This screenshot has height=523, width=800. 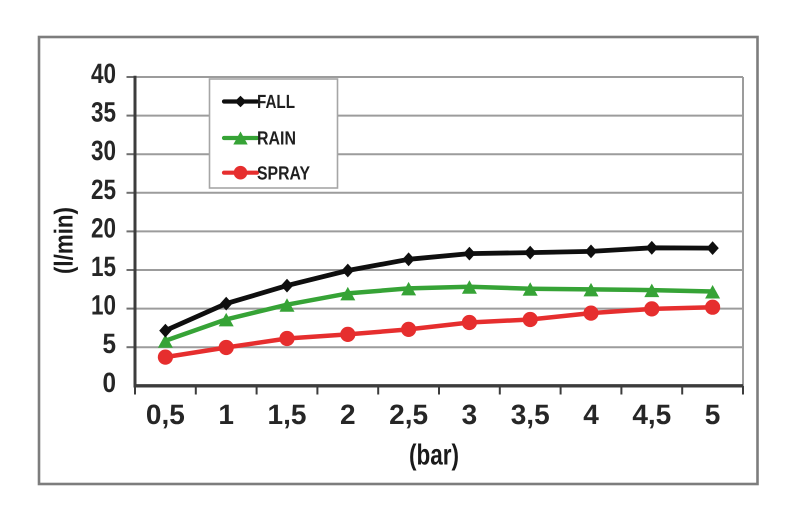 What do you see at coordinates (103, 150) in the screenshot?
I see `svg-text: 30` at bounding box center [103, 150].